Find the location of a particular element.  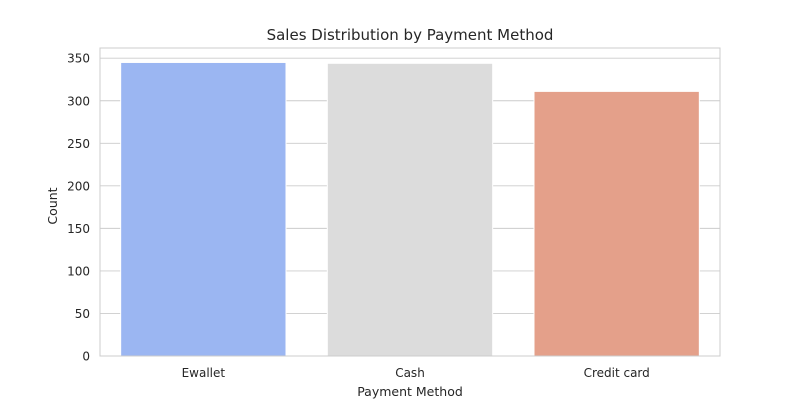

x-tick-label-credit-card: Credit card is located at coordinates (617, 373).